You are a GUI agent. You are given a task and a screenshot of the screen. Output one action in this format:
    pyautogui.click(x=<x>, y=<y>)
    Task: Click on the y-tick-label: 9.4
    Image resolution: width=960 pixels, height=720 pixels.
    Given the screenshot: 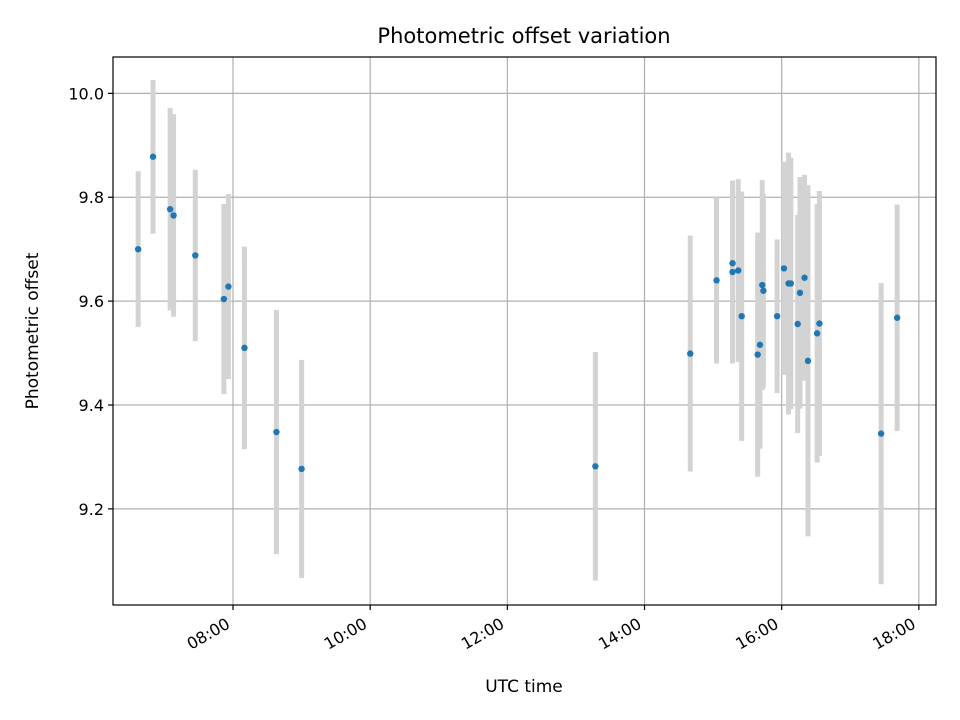 What is the action you would take?
    pyautogui.click(x=91, y=405)
    